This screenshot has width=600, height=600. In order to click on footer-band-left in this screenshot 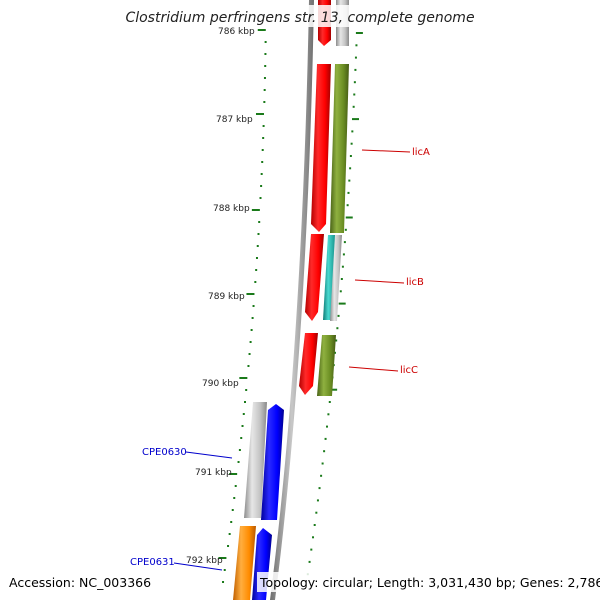, I will do `click(77, 582)`.